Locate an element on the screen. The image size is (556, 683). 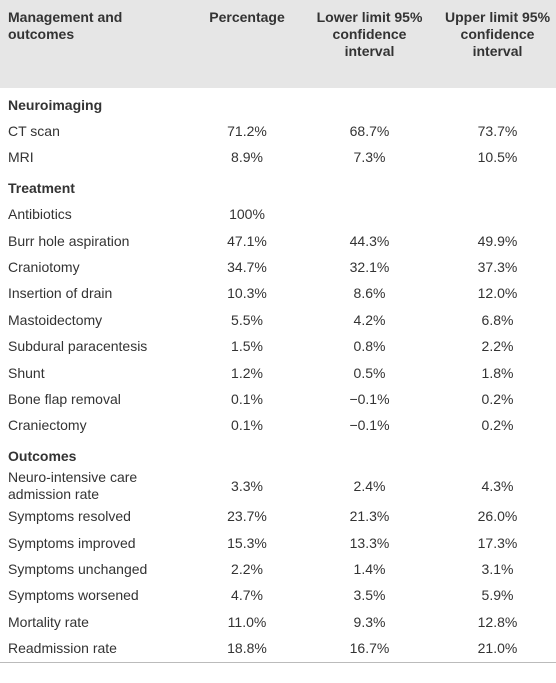
row-label: Bone flap removal is located at coordinates (64, 398).